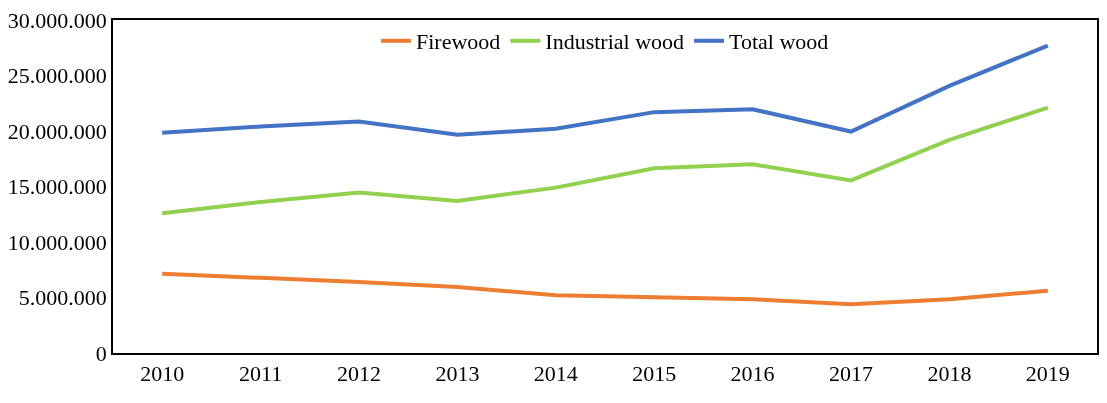 The image size is (1107, 403). I want to click on legend-label: Total wood, so click(779, 42).